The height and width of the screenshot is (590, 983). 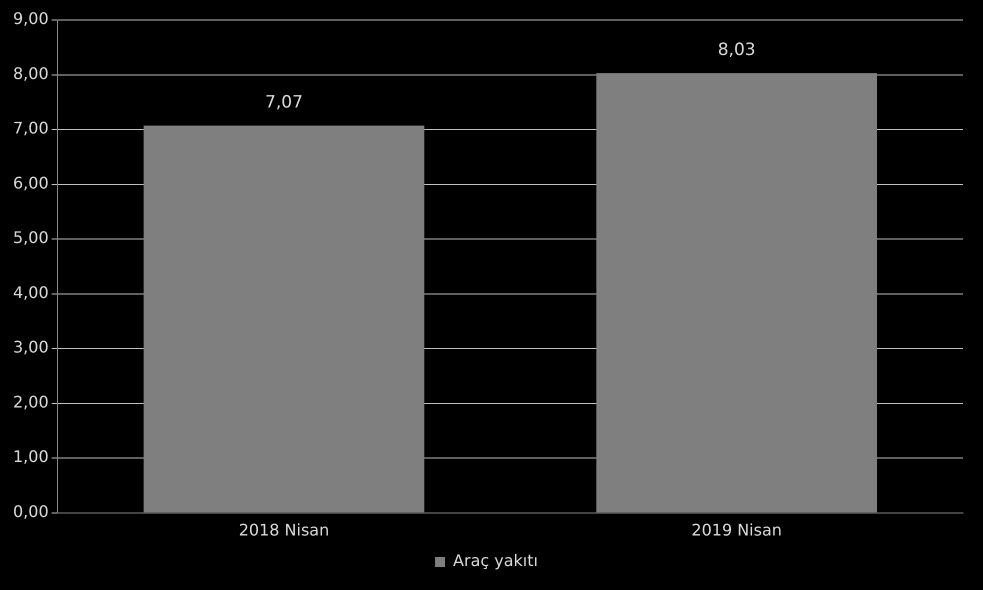 I want to click on y-tick-label: 4,00, so click(x=31, y=292).